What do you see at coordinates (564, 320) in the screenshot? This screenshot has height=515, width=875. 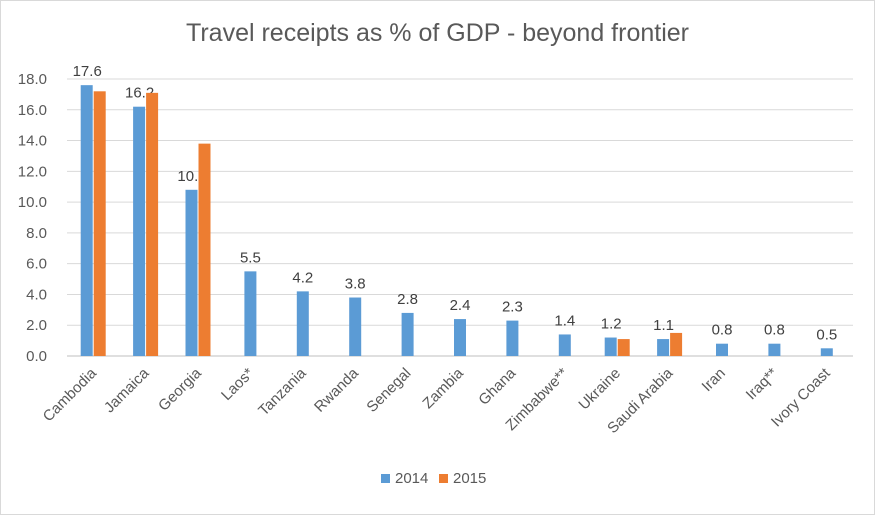 I see `data-label: 1.4` at bounding box center [564, 320].